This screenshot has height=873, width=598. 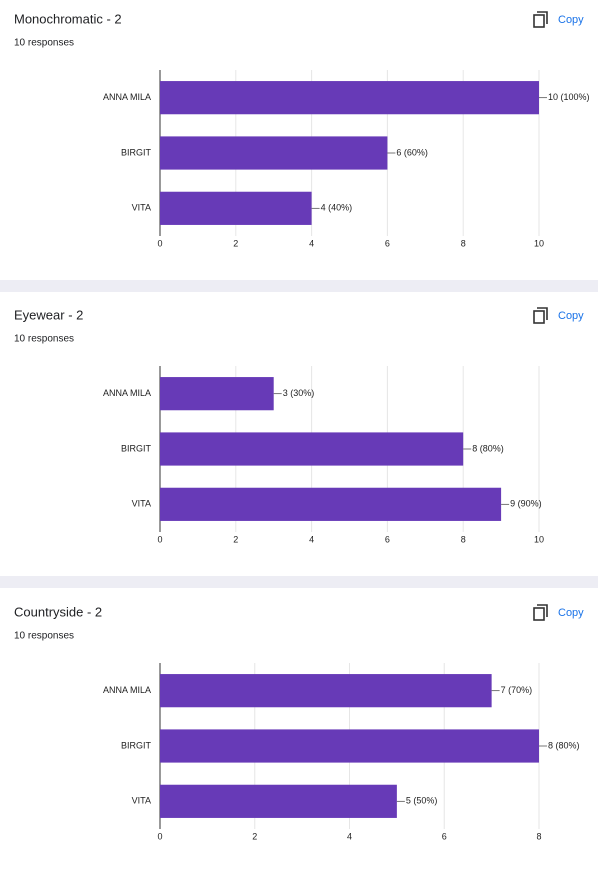 I want to click on value-label: 3 (30%), so click(x=299, y=393).